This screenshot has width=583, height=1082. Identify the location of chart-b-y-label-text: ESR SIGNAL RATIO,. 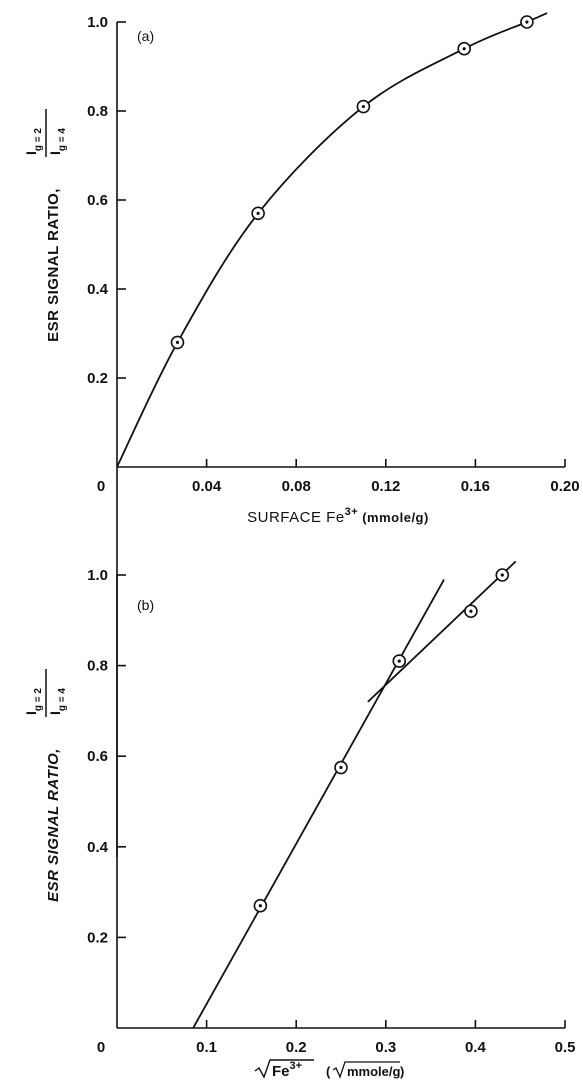
(53, 825).